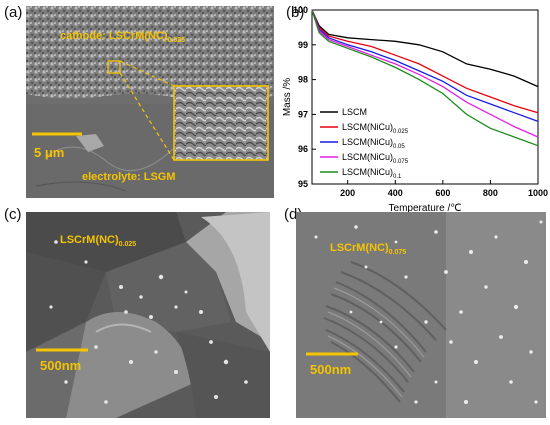 The width and height of the screenshot is (550, 425). What do you see at coordinates (303, 114) in the screenshot?
I see `y-tick-label: 97` at bounding box center [303, 114].